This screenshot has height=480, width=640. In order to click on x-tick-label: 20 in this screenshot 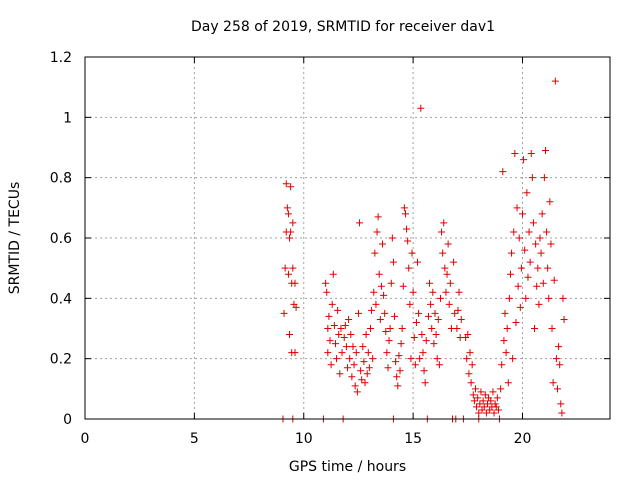, I will do `click(523, 439)`.